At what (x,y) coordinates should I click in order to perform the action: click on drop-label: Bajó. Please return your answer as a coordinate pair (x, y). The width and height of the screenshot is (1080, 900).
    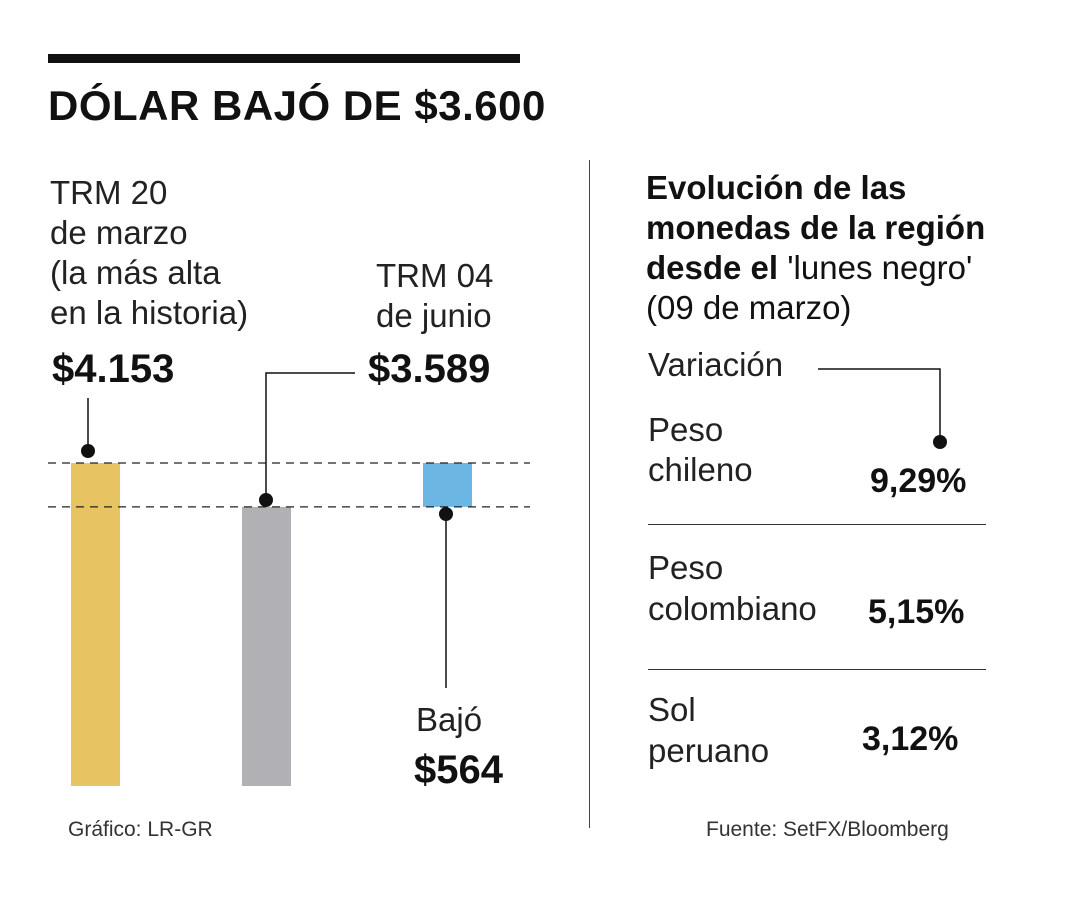
    Looking at the image, I should click on (449, 719).